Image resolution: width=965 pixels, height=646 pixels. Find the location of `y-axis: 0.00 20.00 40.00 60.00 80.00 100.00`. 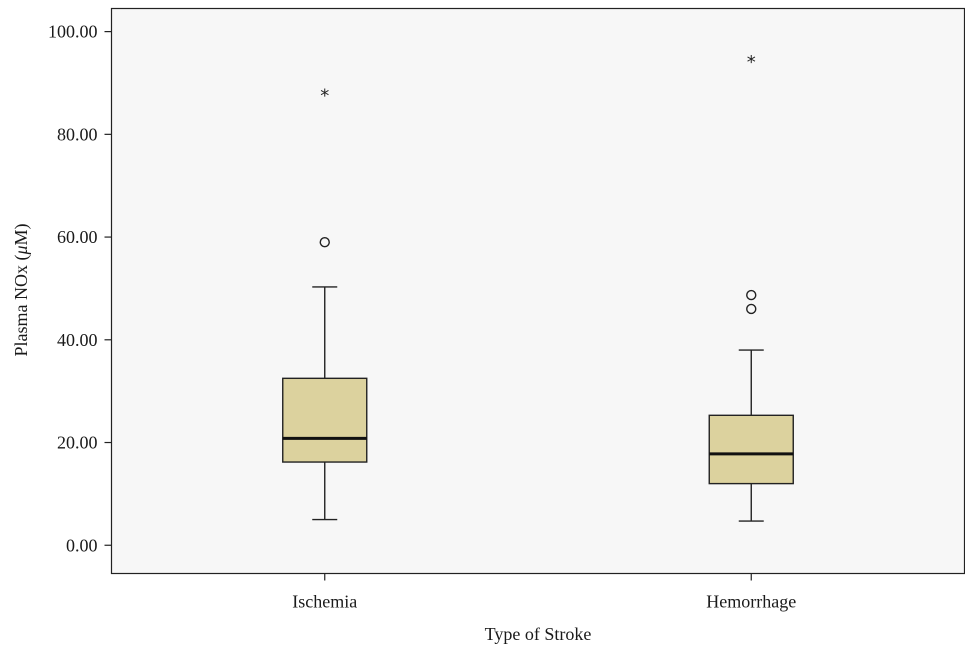

y-axis: 0.00 20.00 40.00 60.00 80.00 100.00 is located at coordinates (80, 288).